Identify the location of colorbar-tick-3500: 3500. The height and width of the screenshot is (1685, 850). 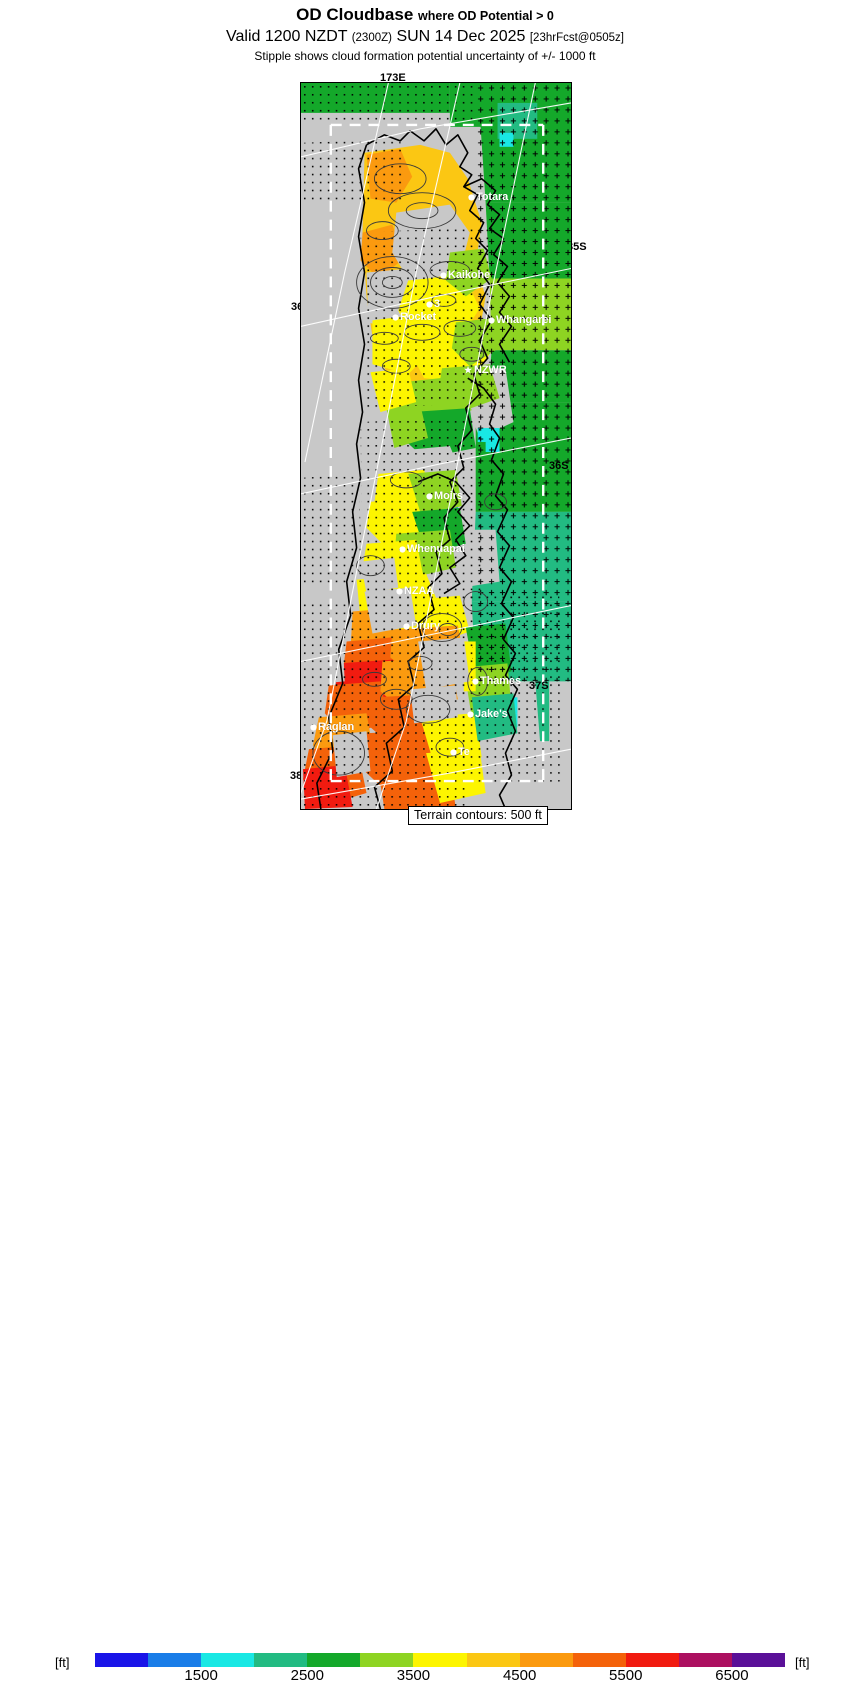
(413, 1675).